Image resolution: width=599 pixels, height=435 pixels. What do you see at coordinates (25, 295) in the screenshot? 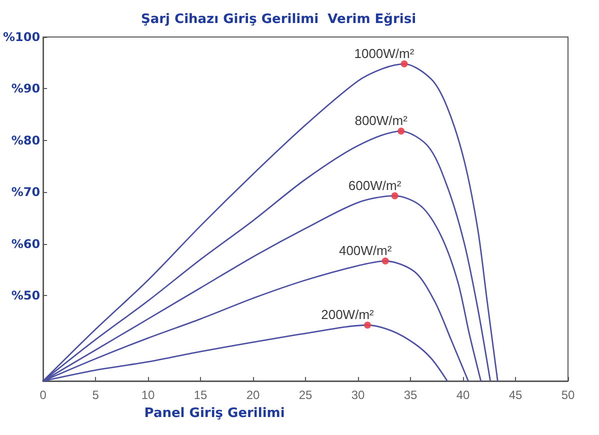
I see `y-tick-label: %50` at bounding box center [25, 295].